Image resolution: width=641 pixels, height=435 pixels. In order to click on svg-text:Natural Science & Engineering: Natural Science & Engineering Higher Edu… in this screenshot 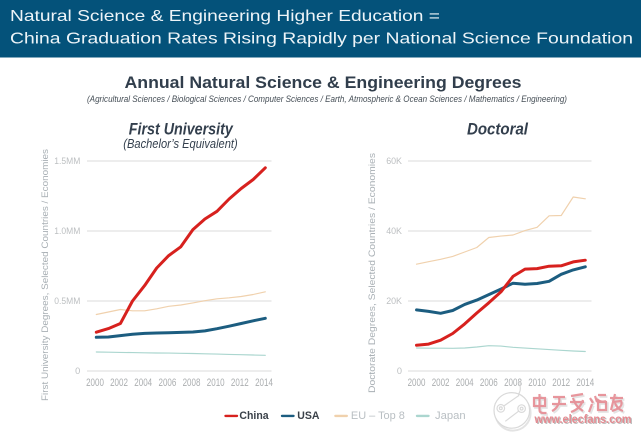, I will do `click(225, 16)`.